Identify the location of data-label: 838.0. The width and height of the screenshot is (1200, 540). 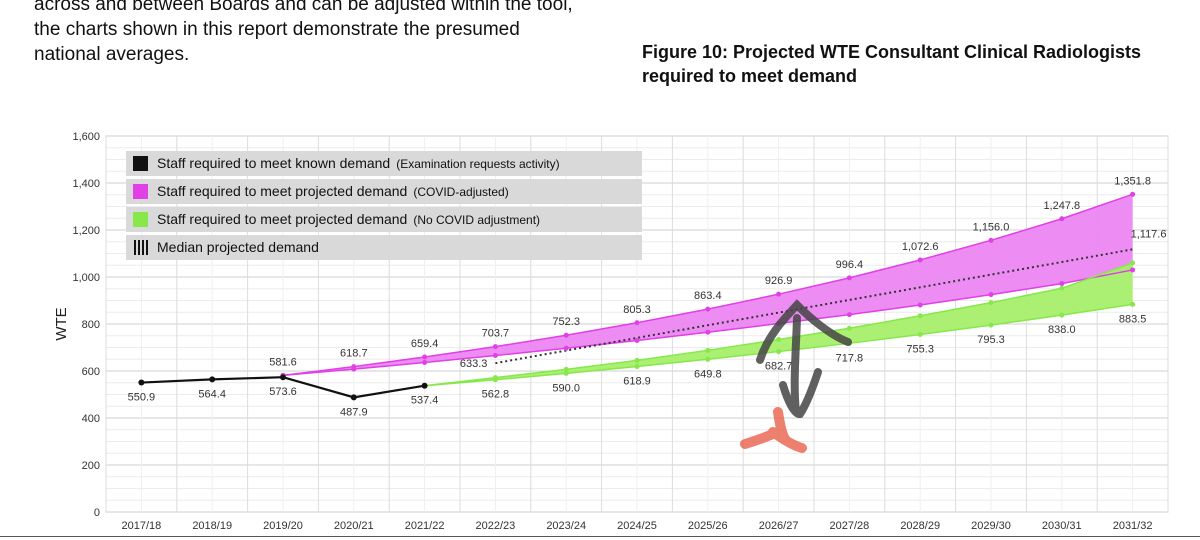
(1062, 330).